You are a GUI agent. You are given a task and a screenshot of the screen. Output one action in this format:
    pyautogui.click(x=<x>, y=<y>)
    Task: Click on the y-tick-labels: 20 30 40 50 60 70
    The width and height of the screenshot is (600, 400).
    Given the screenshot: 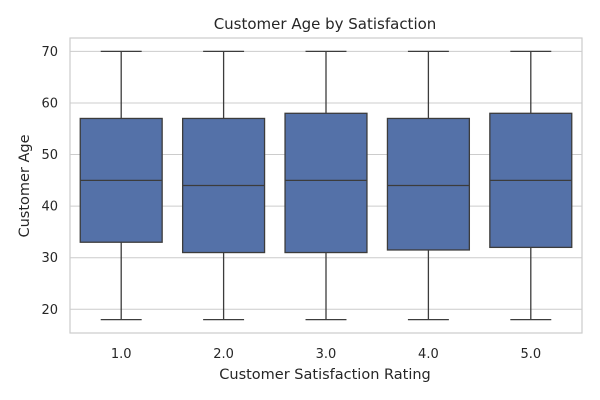 What is the action you would take?
    pyautogui.click(x=49, y=181)
    